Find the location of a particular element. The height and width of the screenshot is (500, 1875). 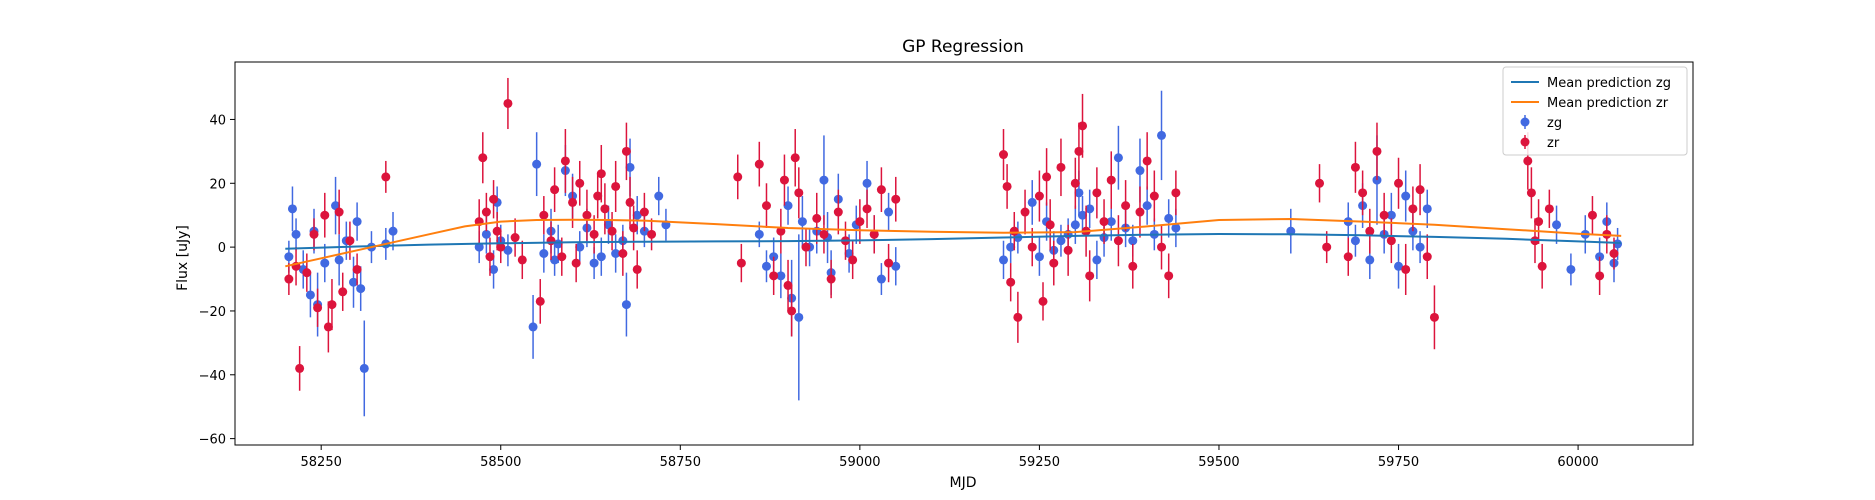

x-tick-label: 59250 is located at coordinates (1039, 462).